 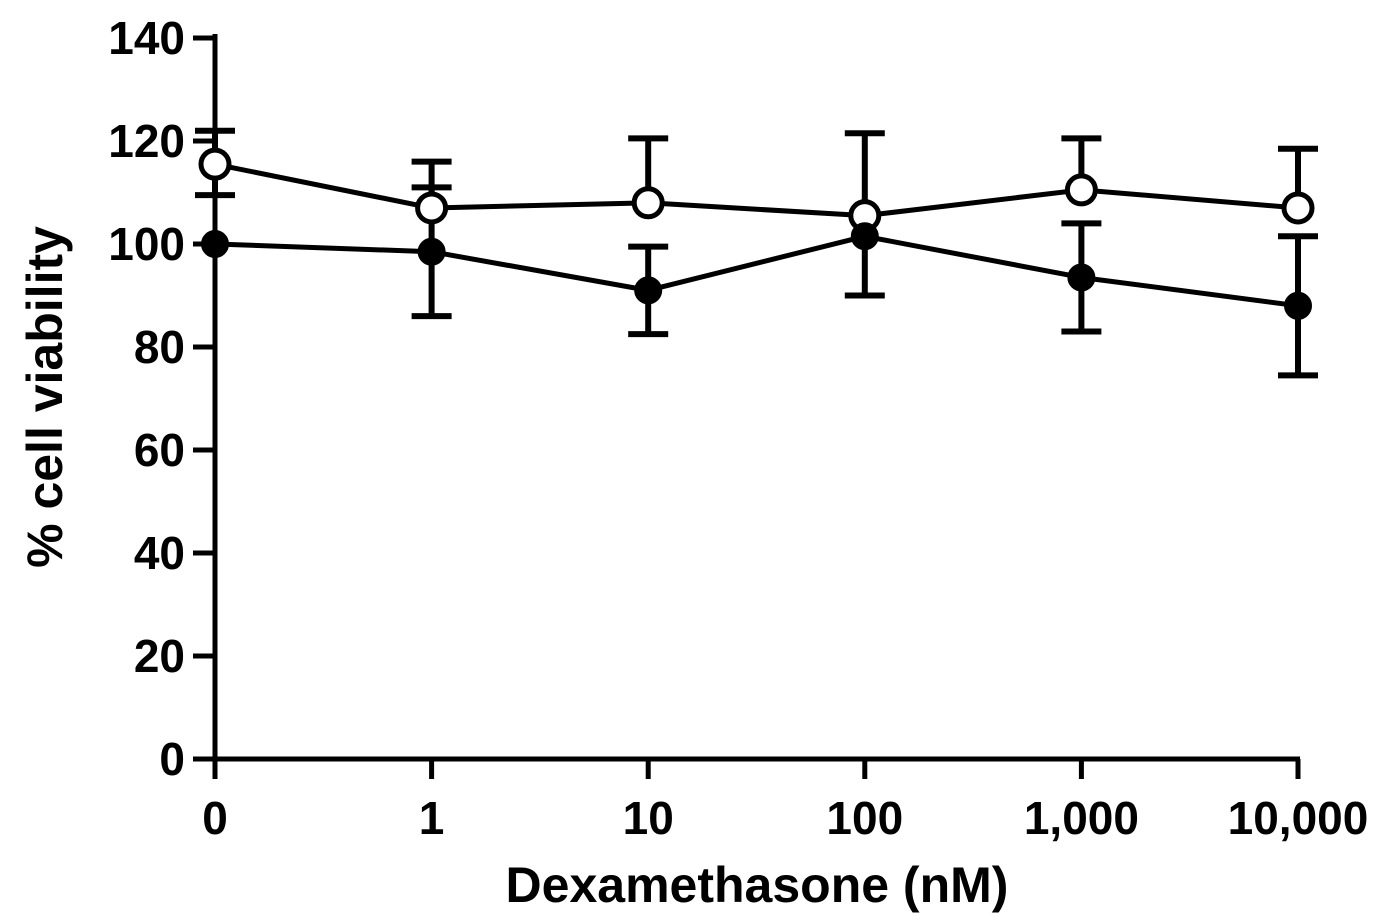 What do you see at coordinates (648, 818) in the screenshot?
I see `x-tick-label: 10` at bounding box center [648, 818].